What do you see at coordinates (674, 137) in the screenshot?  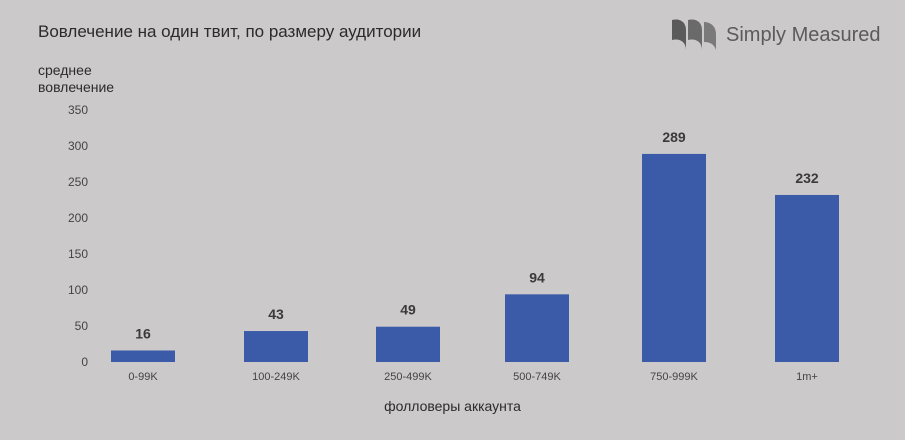 I see `data-label: 289` at bounding box center [674, 137].